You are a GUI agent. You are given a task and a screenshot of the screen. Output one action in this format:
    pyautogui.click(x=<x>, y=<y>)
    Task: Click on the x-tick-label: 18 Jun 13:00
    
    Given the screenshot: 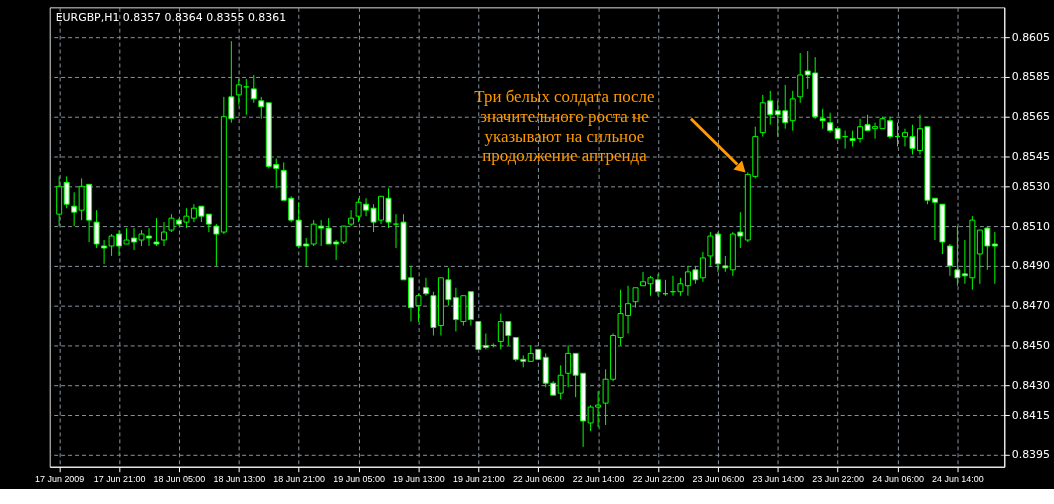 What is the action you would take?
    pyautogui.click(x=239, y=479)
    